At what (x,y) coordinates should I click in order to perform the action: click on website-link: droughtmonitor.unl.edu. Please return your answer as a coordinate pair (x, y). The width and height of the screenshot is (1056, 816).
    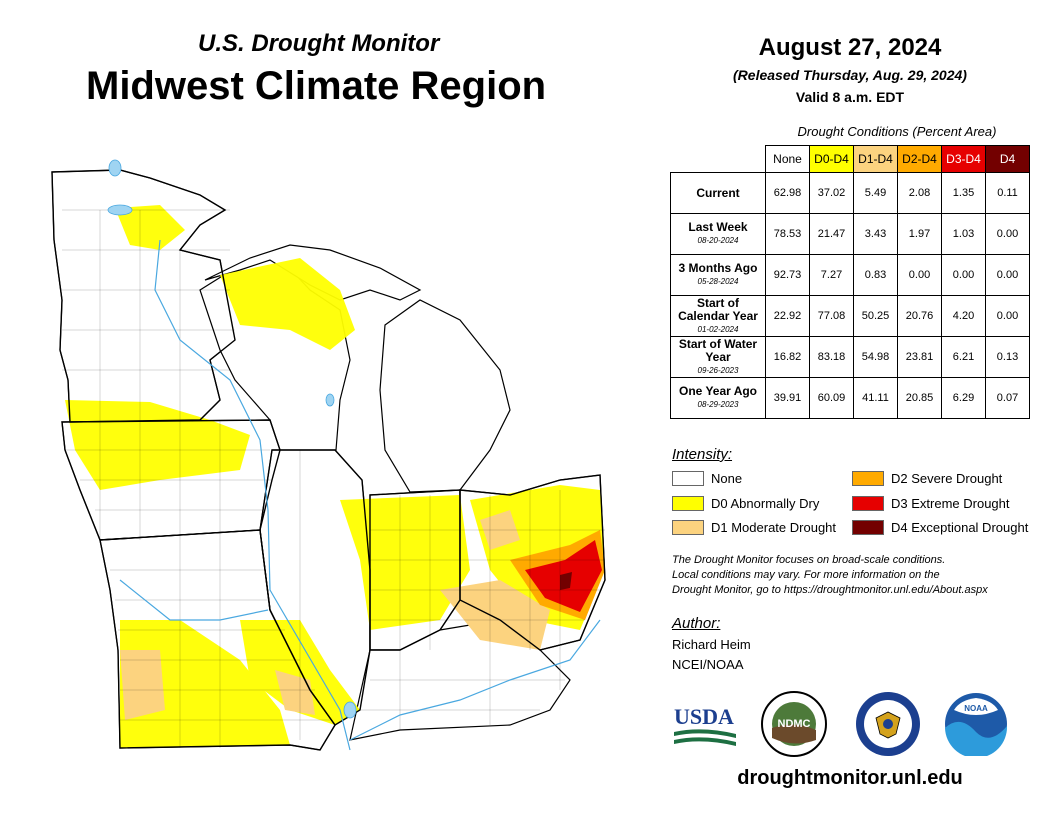
    Looking at the image, I should click on (850, 778).